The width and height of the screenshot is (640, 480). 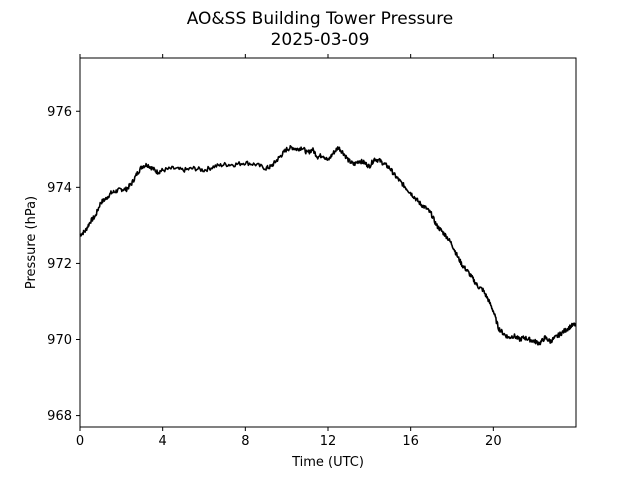 What do you see at coordinates (163, 441) in the screenshot?
I see `x-tick-label: 4` at bounding box center [163, 441].